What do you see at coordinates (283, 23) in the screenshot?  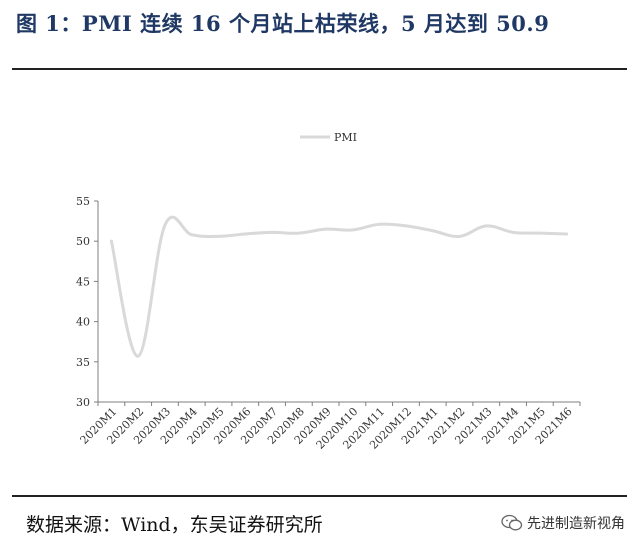 I see `figure-title: 图 1：PMI 连续 16 个月站上枯荣线，5 月达到 50.9` at bounding box center [283, 23].